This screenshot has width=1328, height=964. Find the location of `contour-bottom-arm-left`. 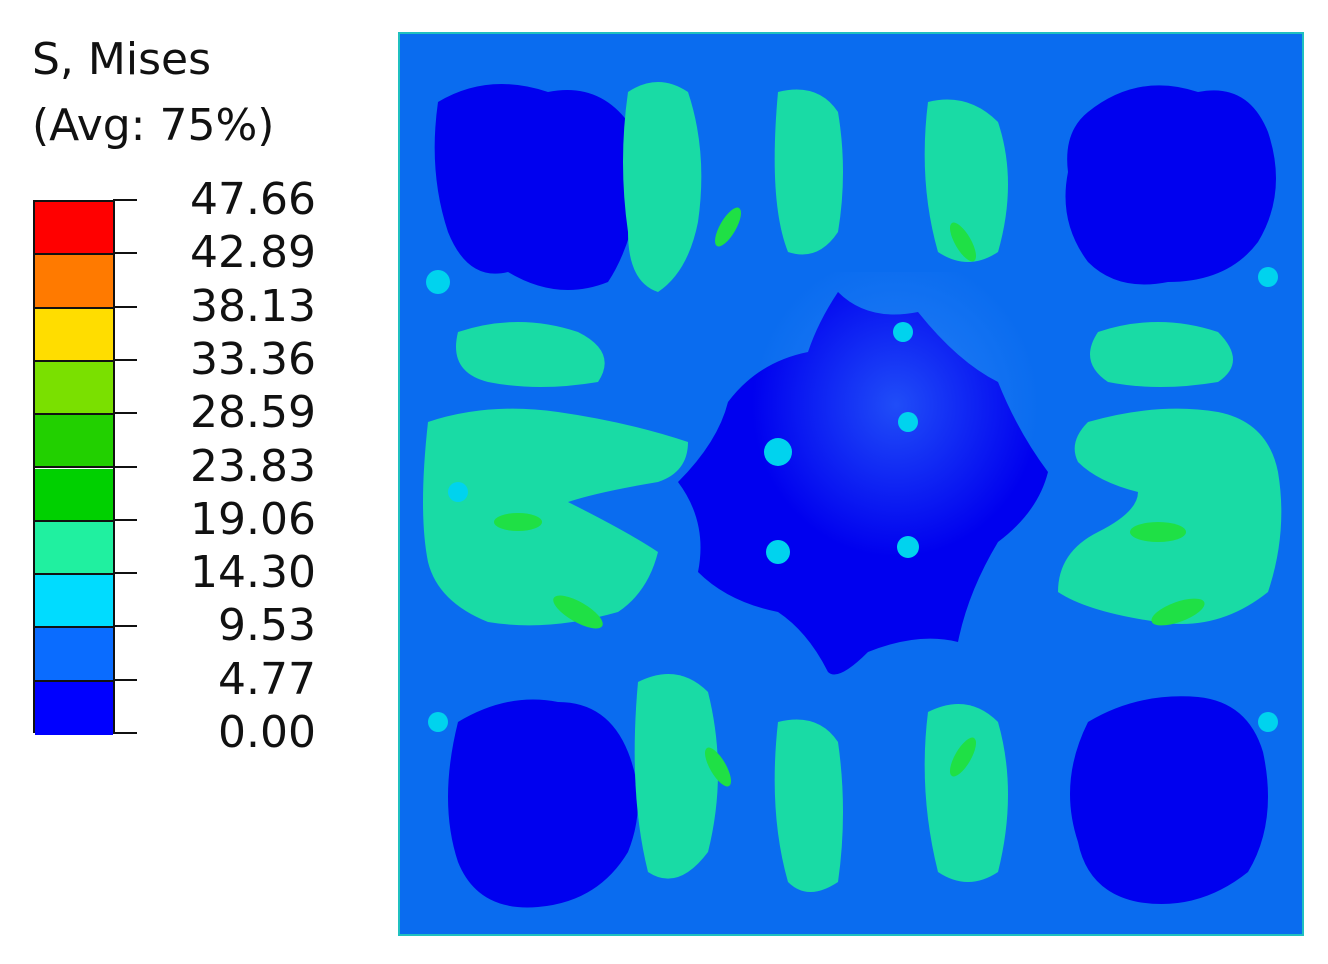

contour-bottom-arm-left is located at coordinates (676, 776).